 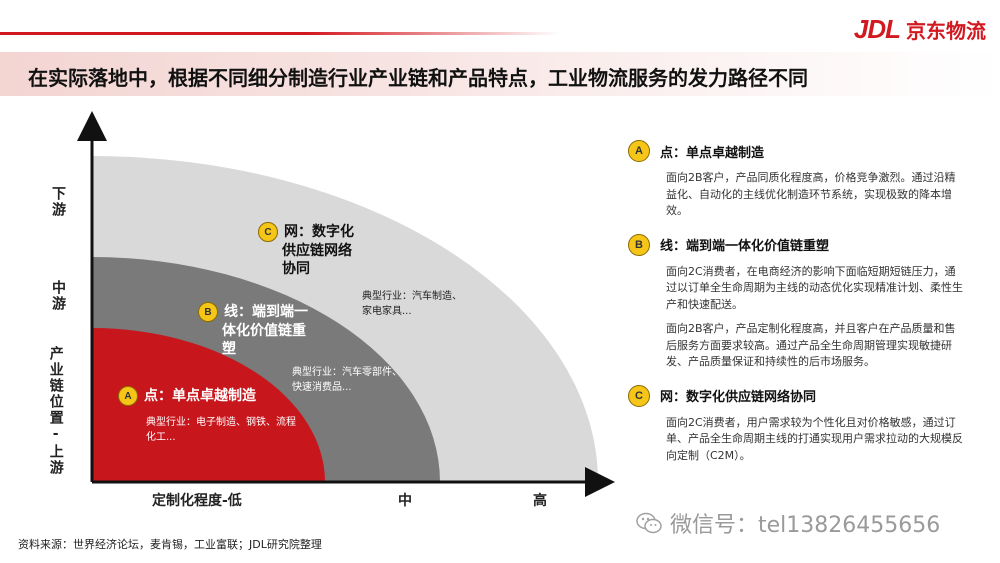 I want to click on panel-badge-c: C, so click(x=639, y=395).